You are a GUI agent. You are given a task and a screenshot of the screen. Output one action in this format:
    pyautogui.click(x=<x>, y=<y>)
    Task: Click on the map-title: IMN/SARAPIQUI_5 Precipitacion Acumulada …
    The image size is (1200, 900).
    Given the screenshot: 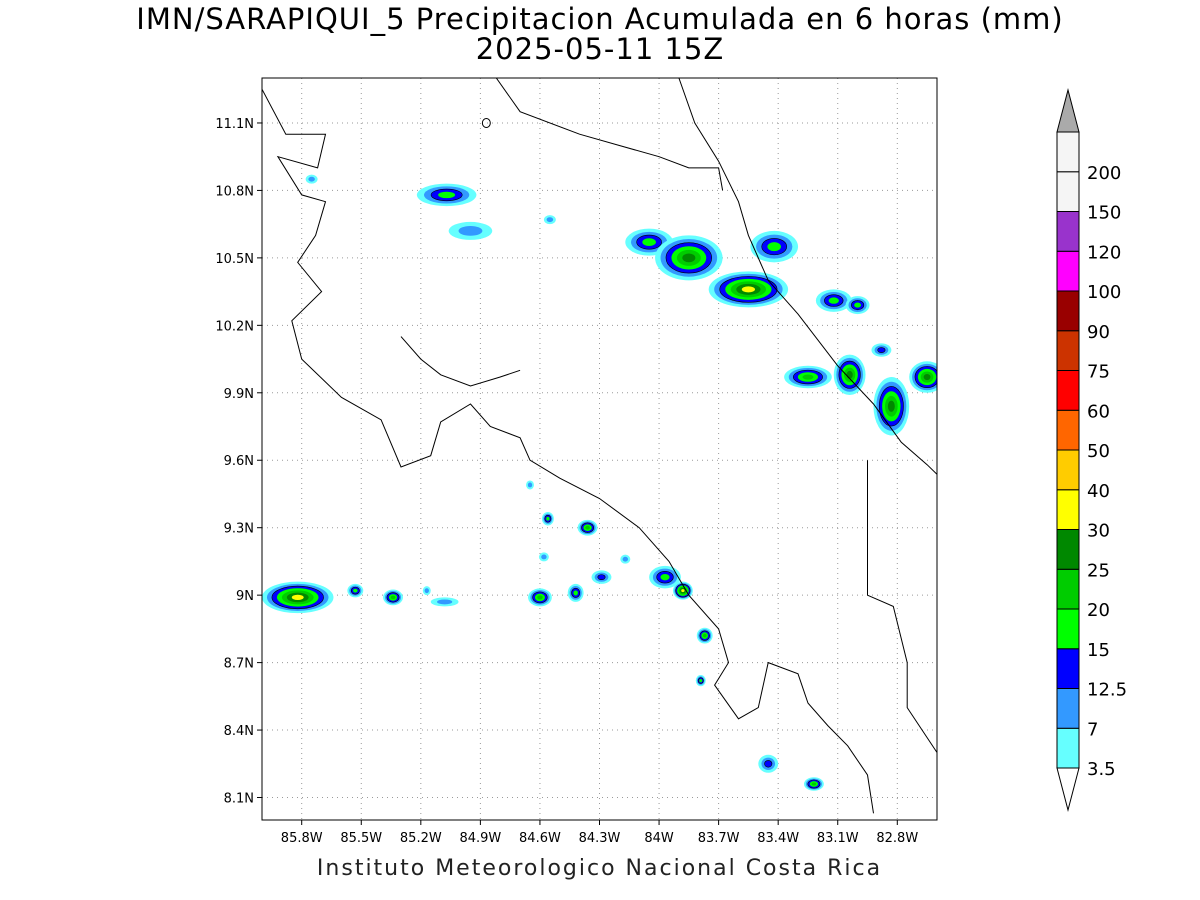 What is the action you would take?
    pyautogui.click(x=600, y=19)
    